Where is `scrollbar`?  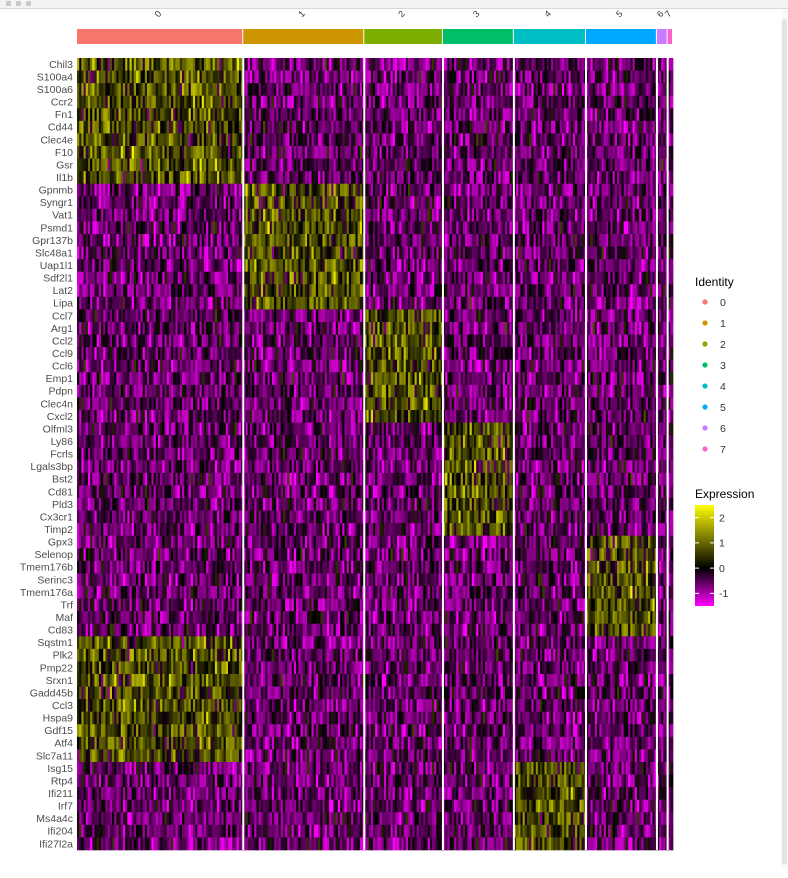 scrollbar is located at coordinates (784, 439).